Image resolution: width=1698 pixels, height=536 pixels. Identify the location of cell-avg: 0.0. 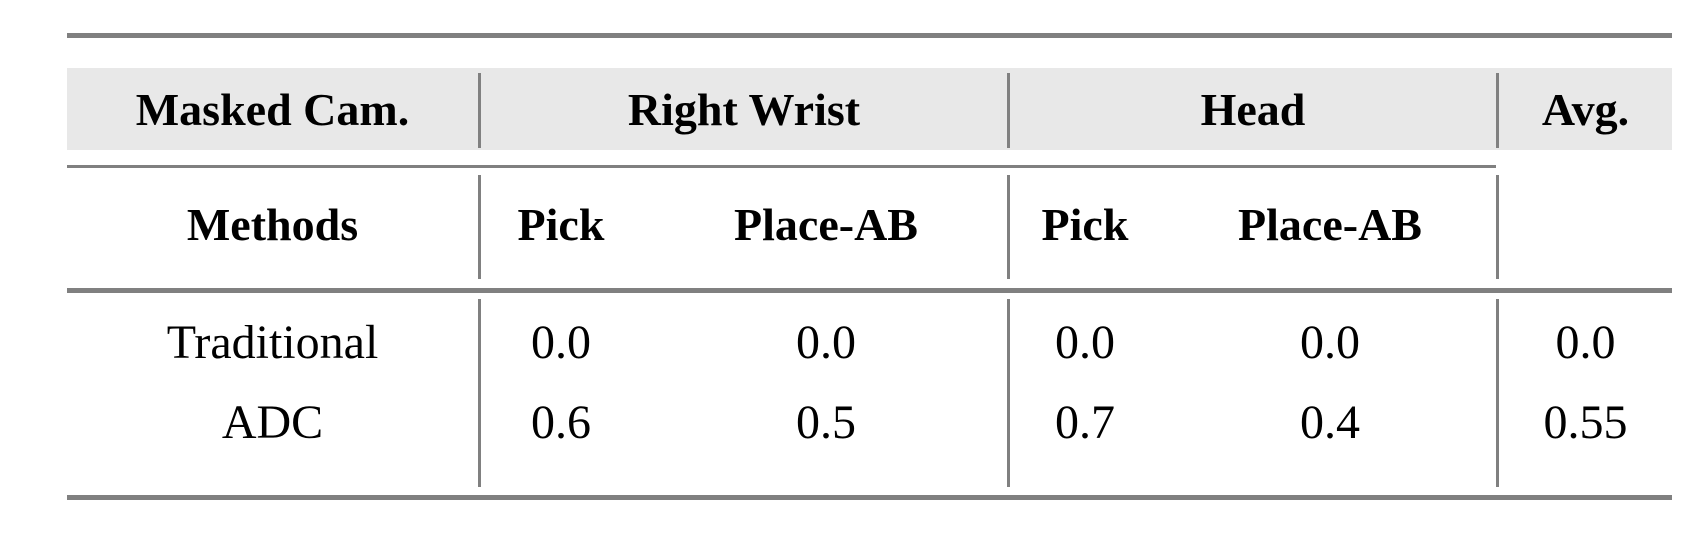
(1585, 342).